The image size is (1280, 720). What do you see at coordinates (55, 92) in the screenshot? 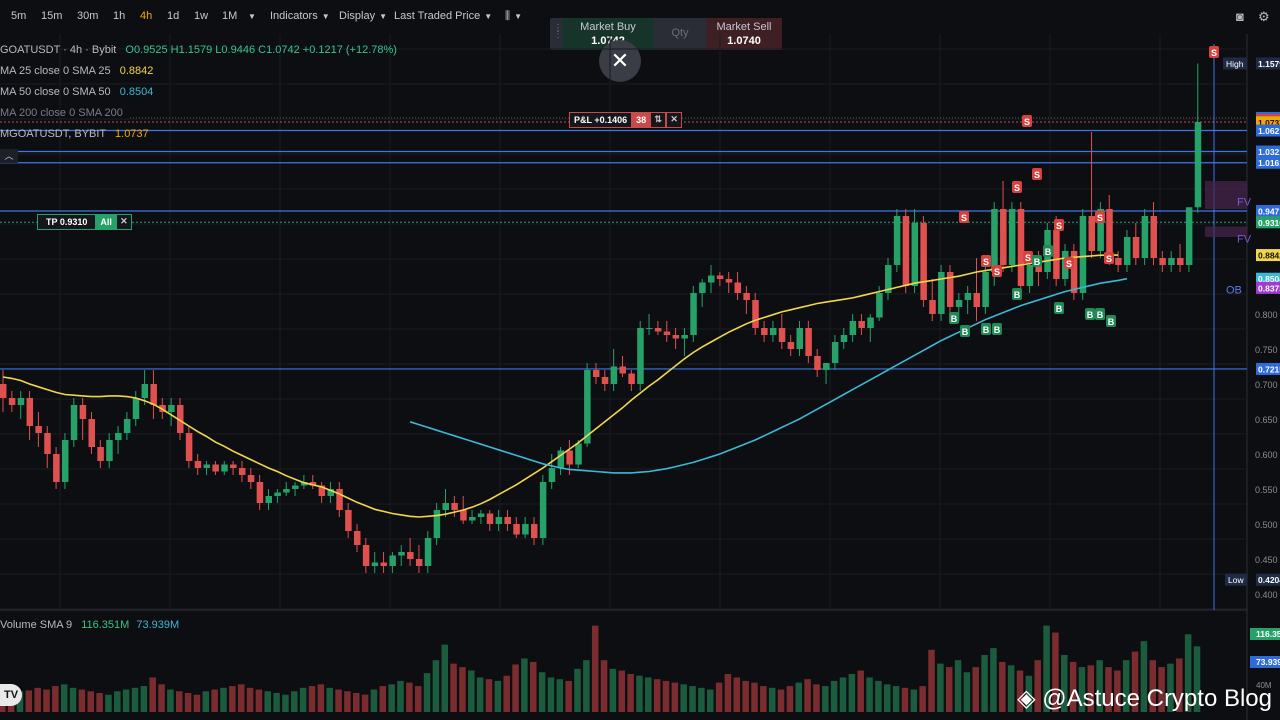
I see `sma50-label: MA 50 close 0 SMA 50` at bounding box center [55, 92].